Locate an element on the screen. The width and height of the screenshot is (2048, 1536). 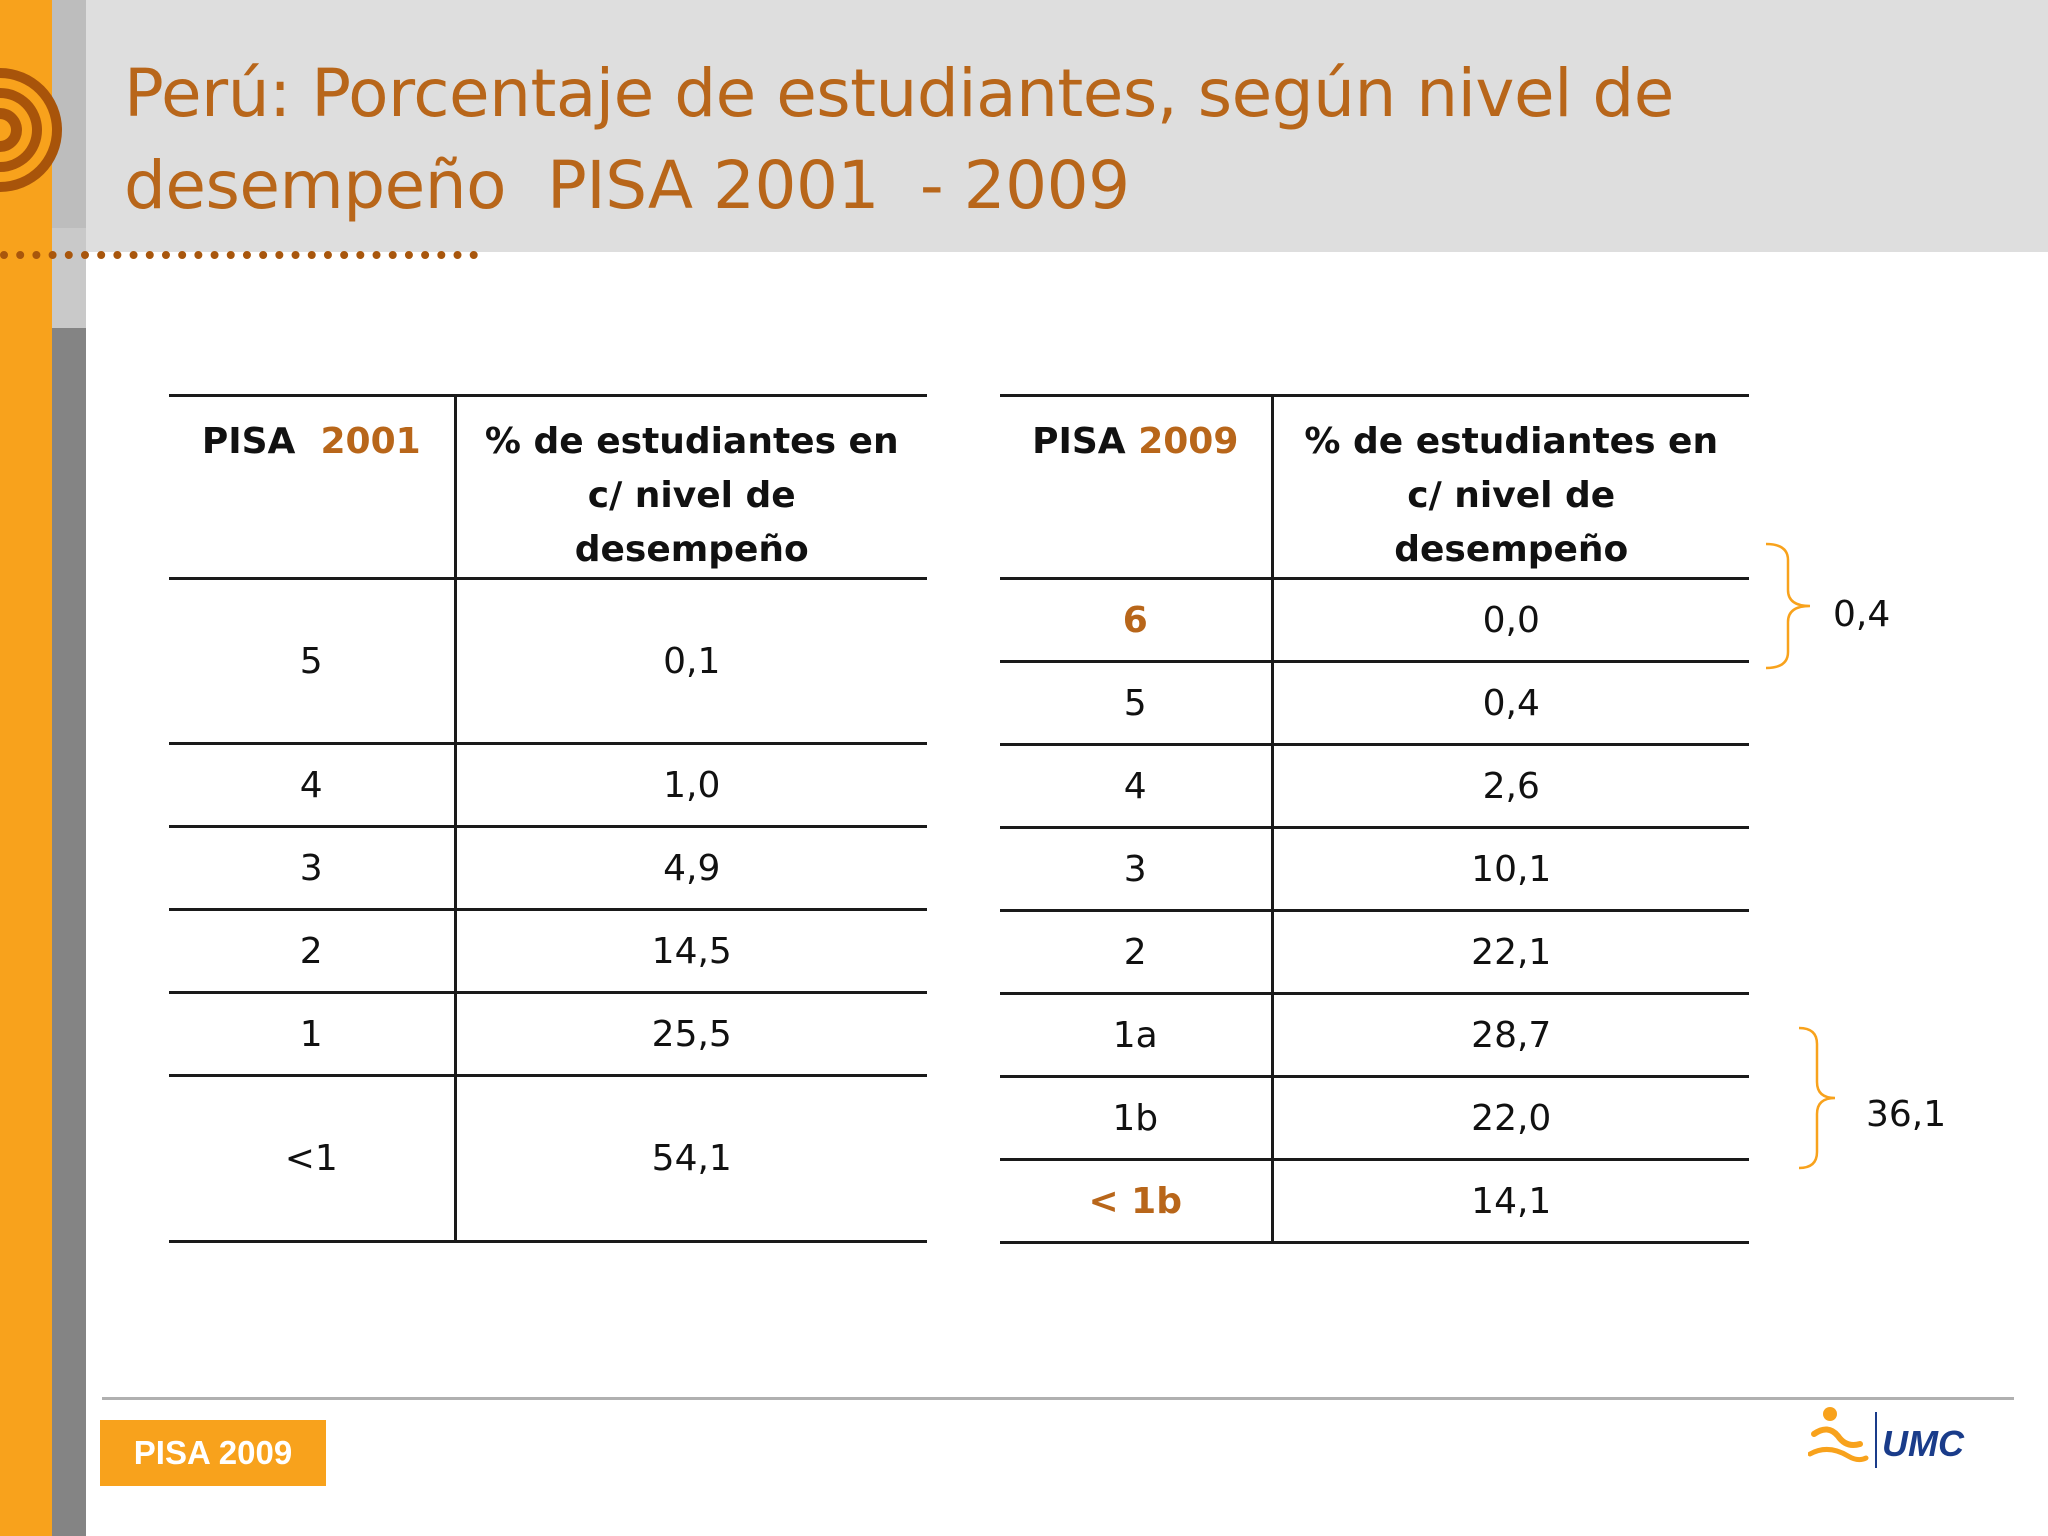
table-row: 1a 28,7 is located at coordinates (1374, 1035).